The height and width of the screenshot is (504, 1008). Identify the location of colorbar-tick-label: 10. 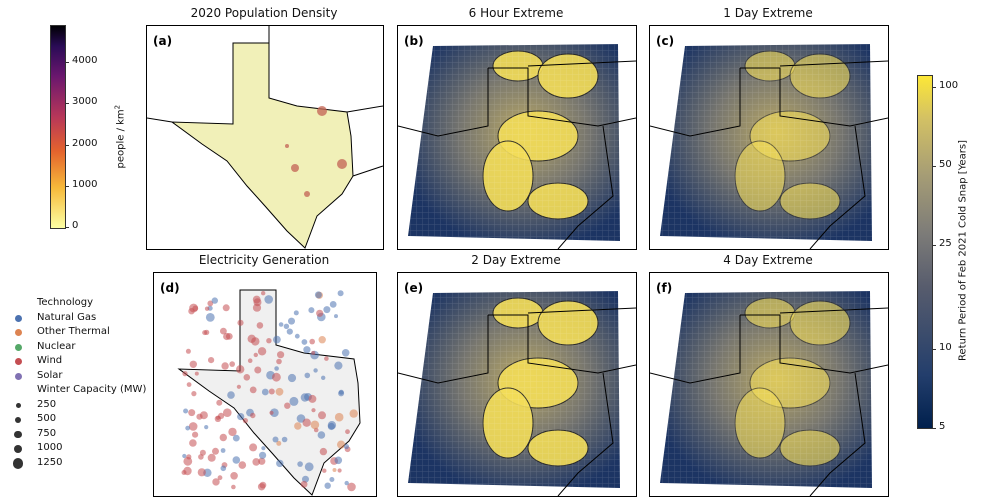
(945, 347).